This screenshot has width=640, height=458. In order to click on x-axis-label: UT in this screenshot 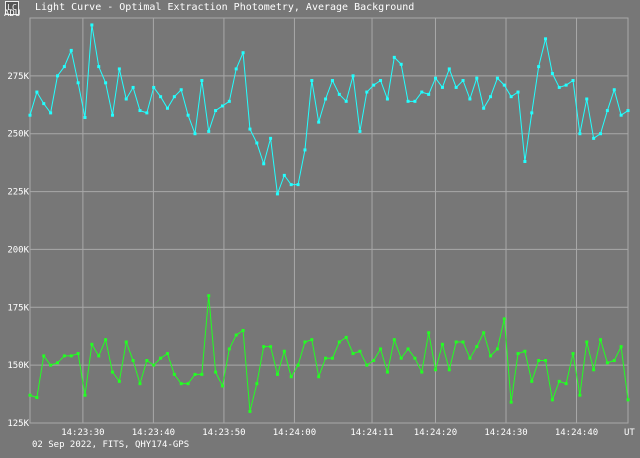, I will do `click(629, 433)`.